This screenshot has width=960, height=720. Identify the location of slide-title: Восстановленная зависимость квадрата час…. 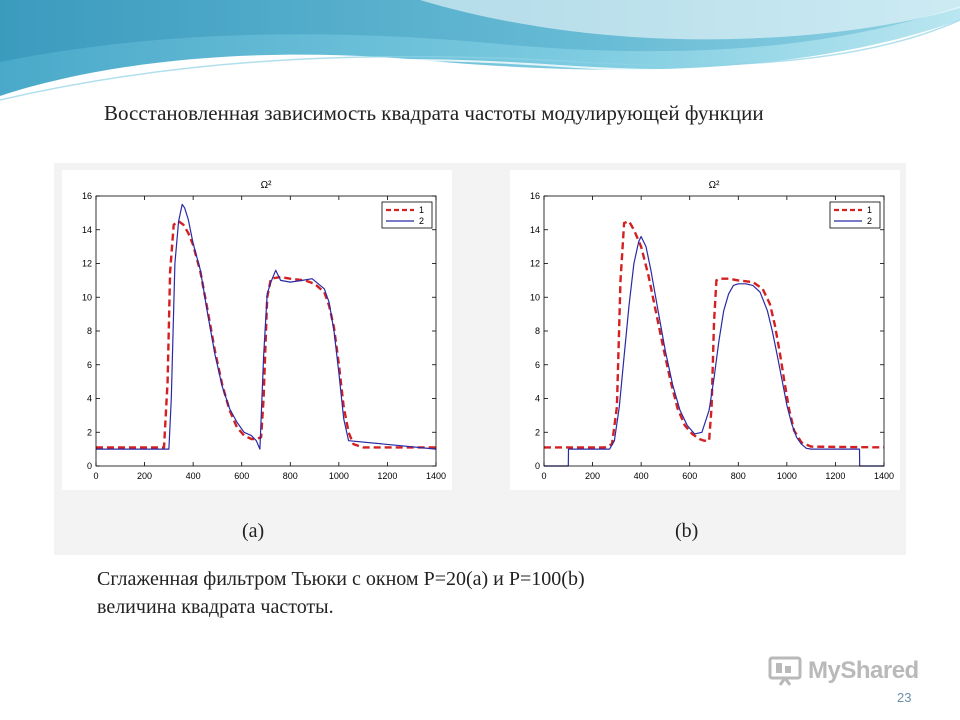
(434, 113).